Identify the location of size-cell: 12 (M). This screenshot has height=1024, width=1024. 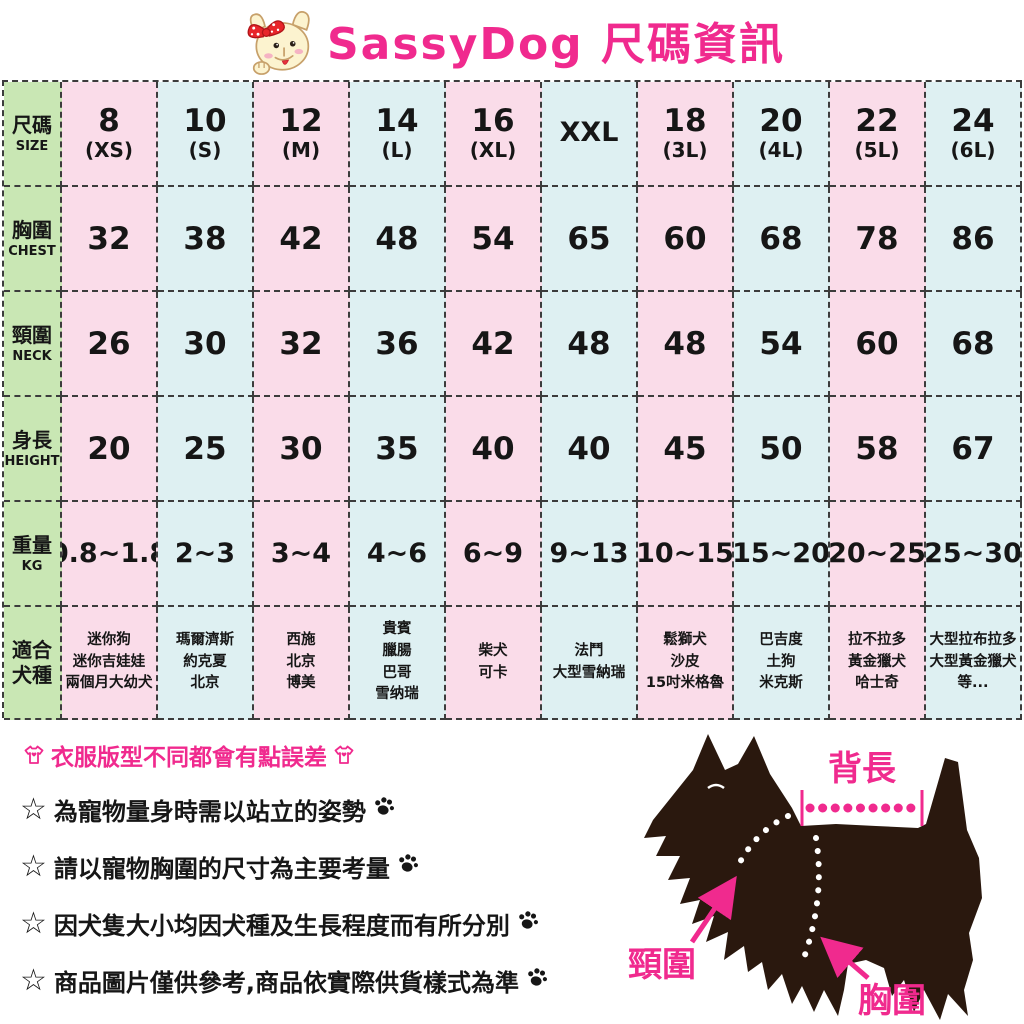
(302, 134).